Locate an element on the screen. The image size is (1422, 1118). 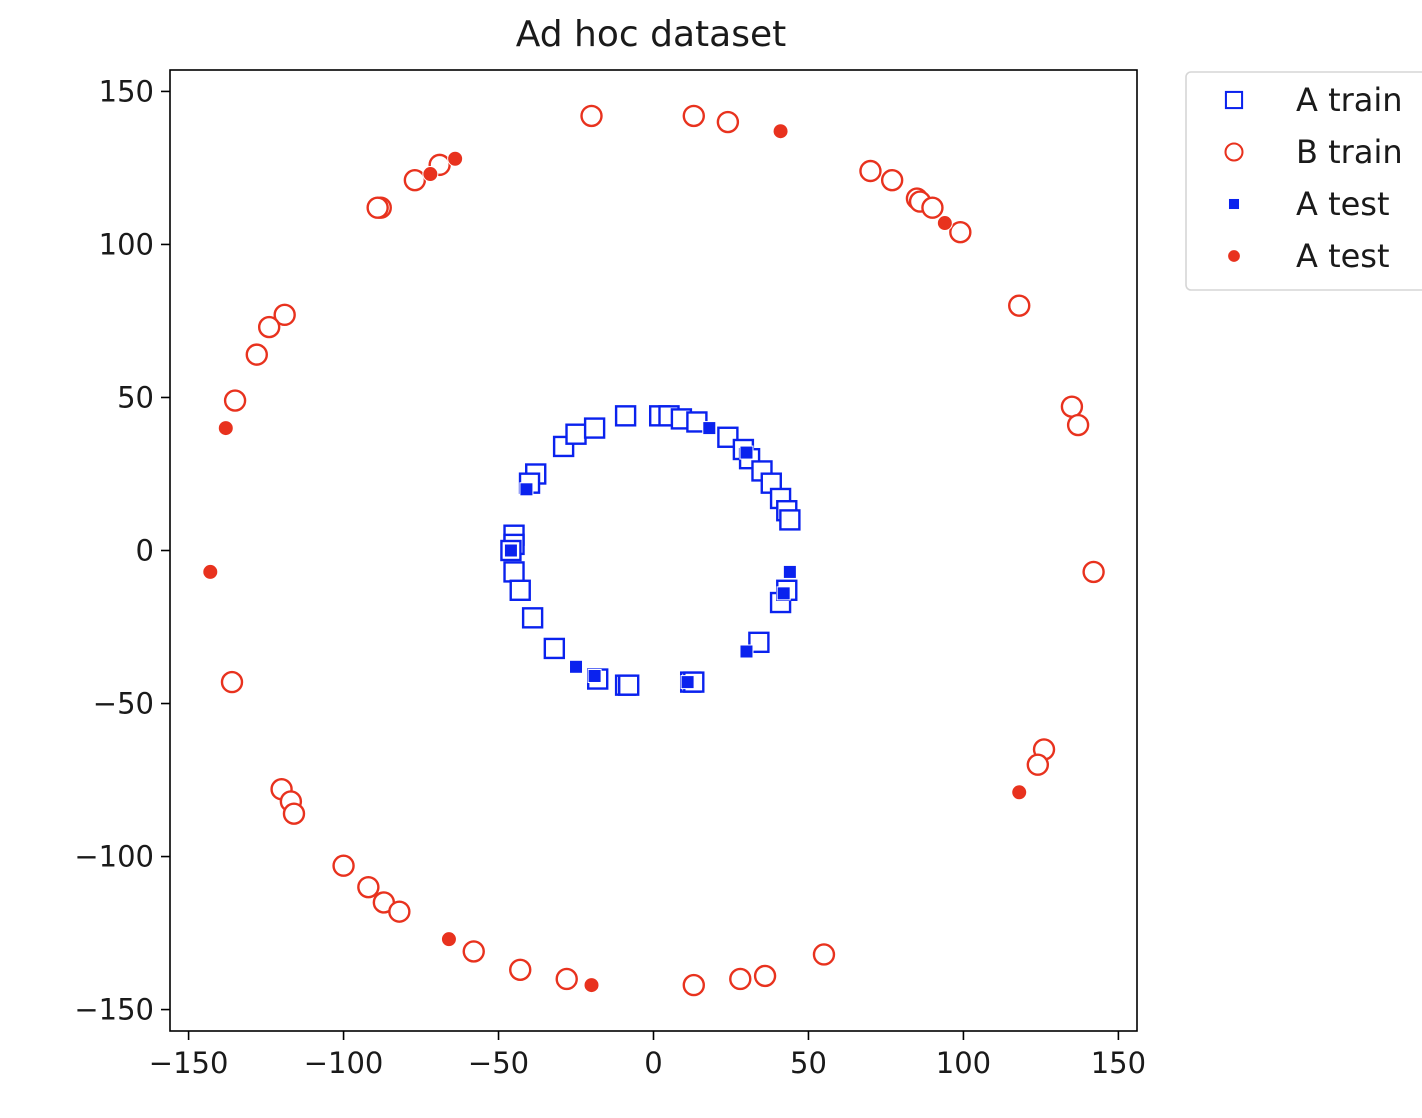
x-tick-label: 100 is located at coordinates (963, 1063).